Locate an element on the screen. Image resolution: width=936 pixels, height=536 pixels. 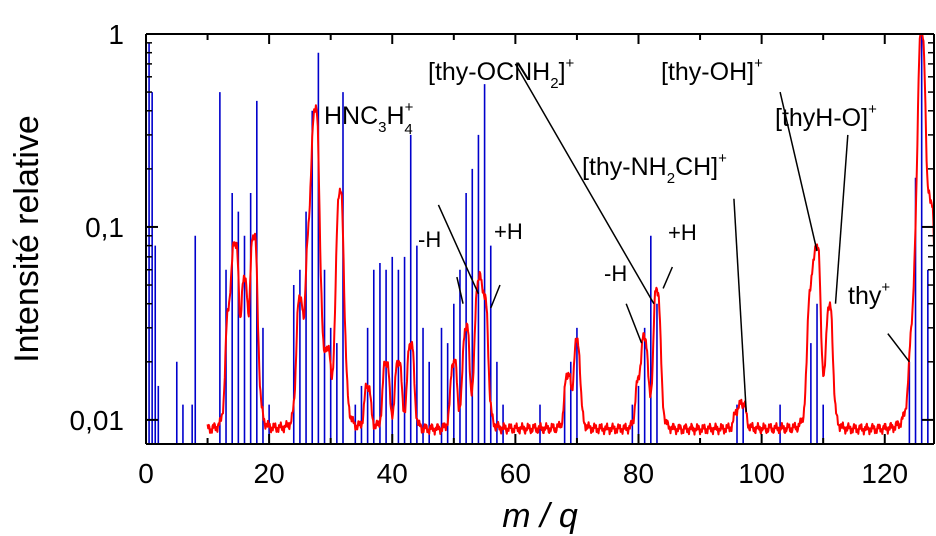
y-tick-label-2: 1 is located at coordinates (116, 34).